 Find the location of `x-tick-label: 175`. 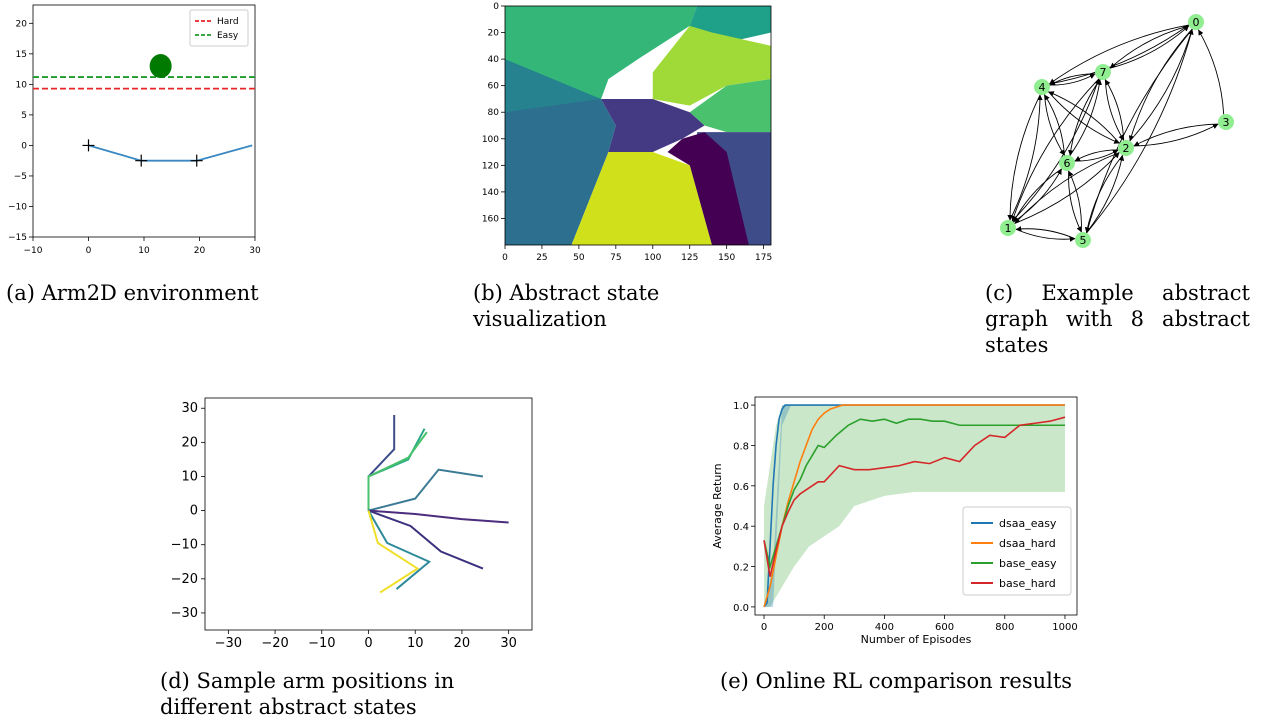

x-tick-label: 175 is located at coordinates (763, 258).